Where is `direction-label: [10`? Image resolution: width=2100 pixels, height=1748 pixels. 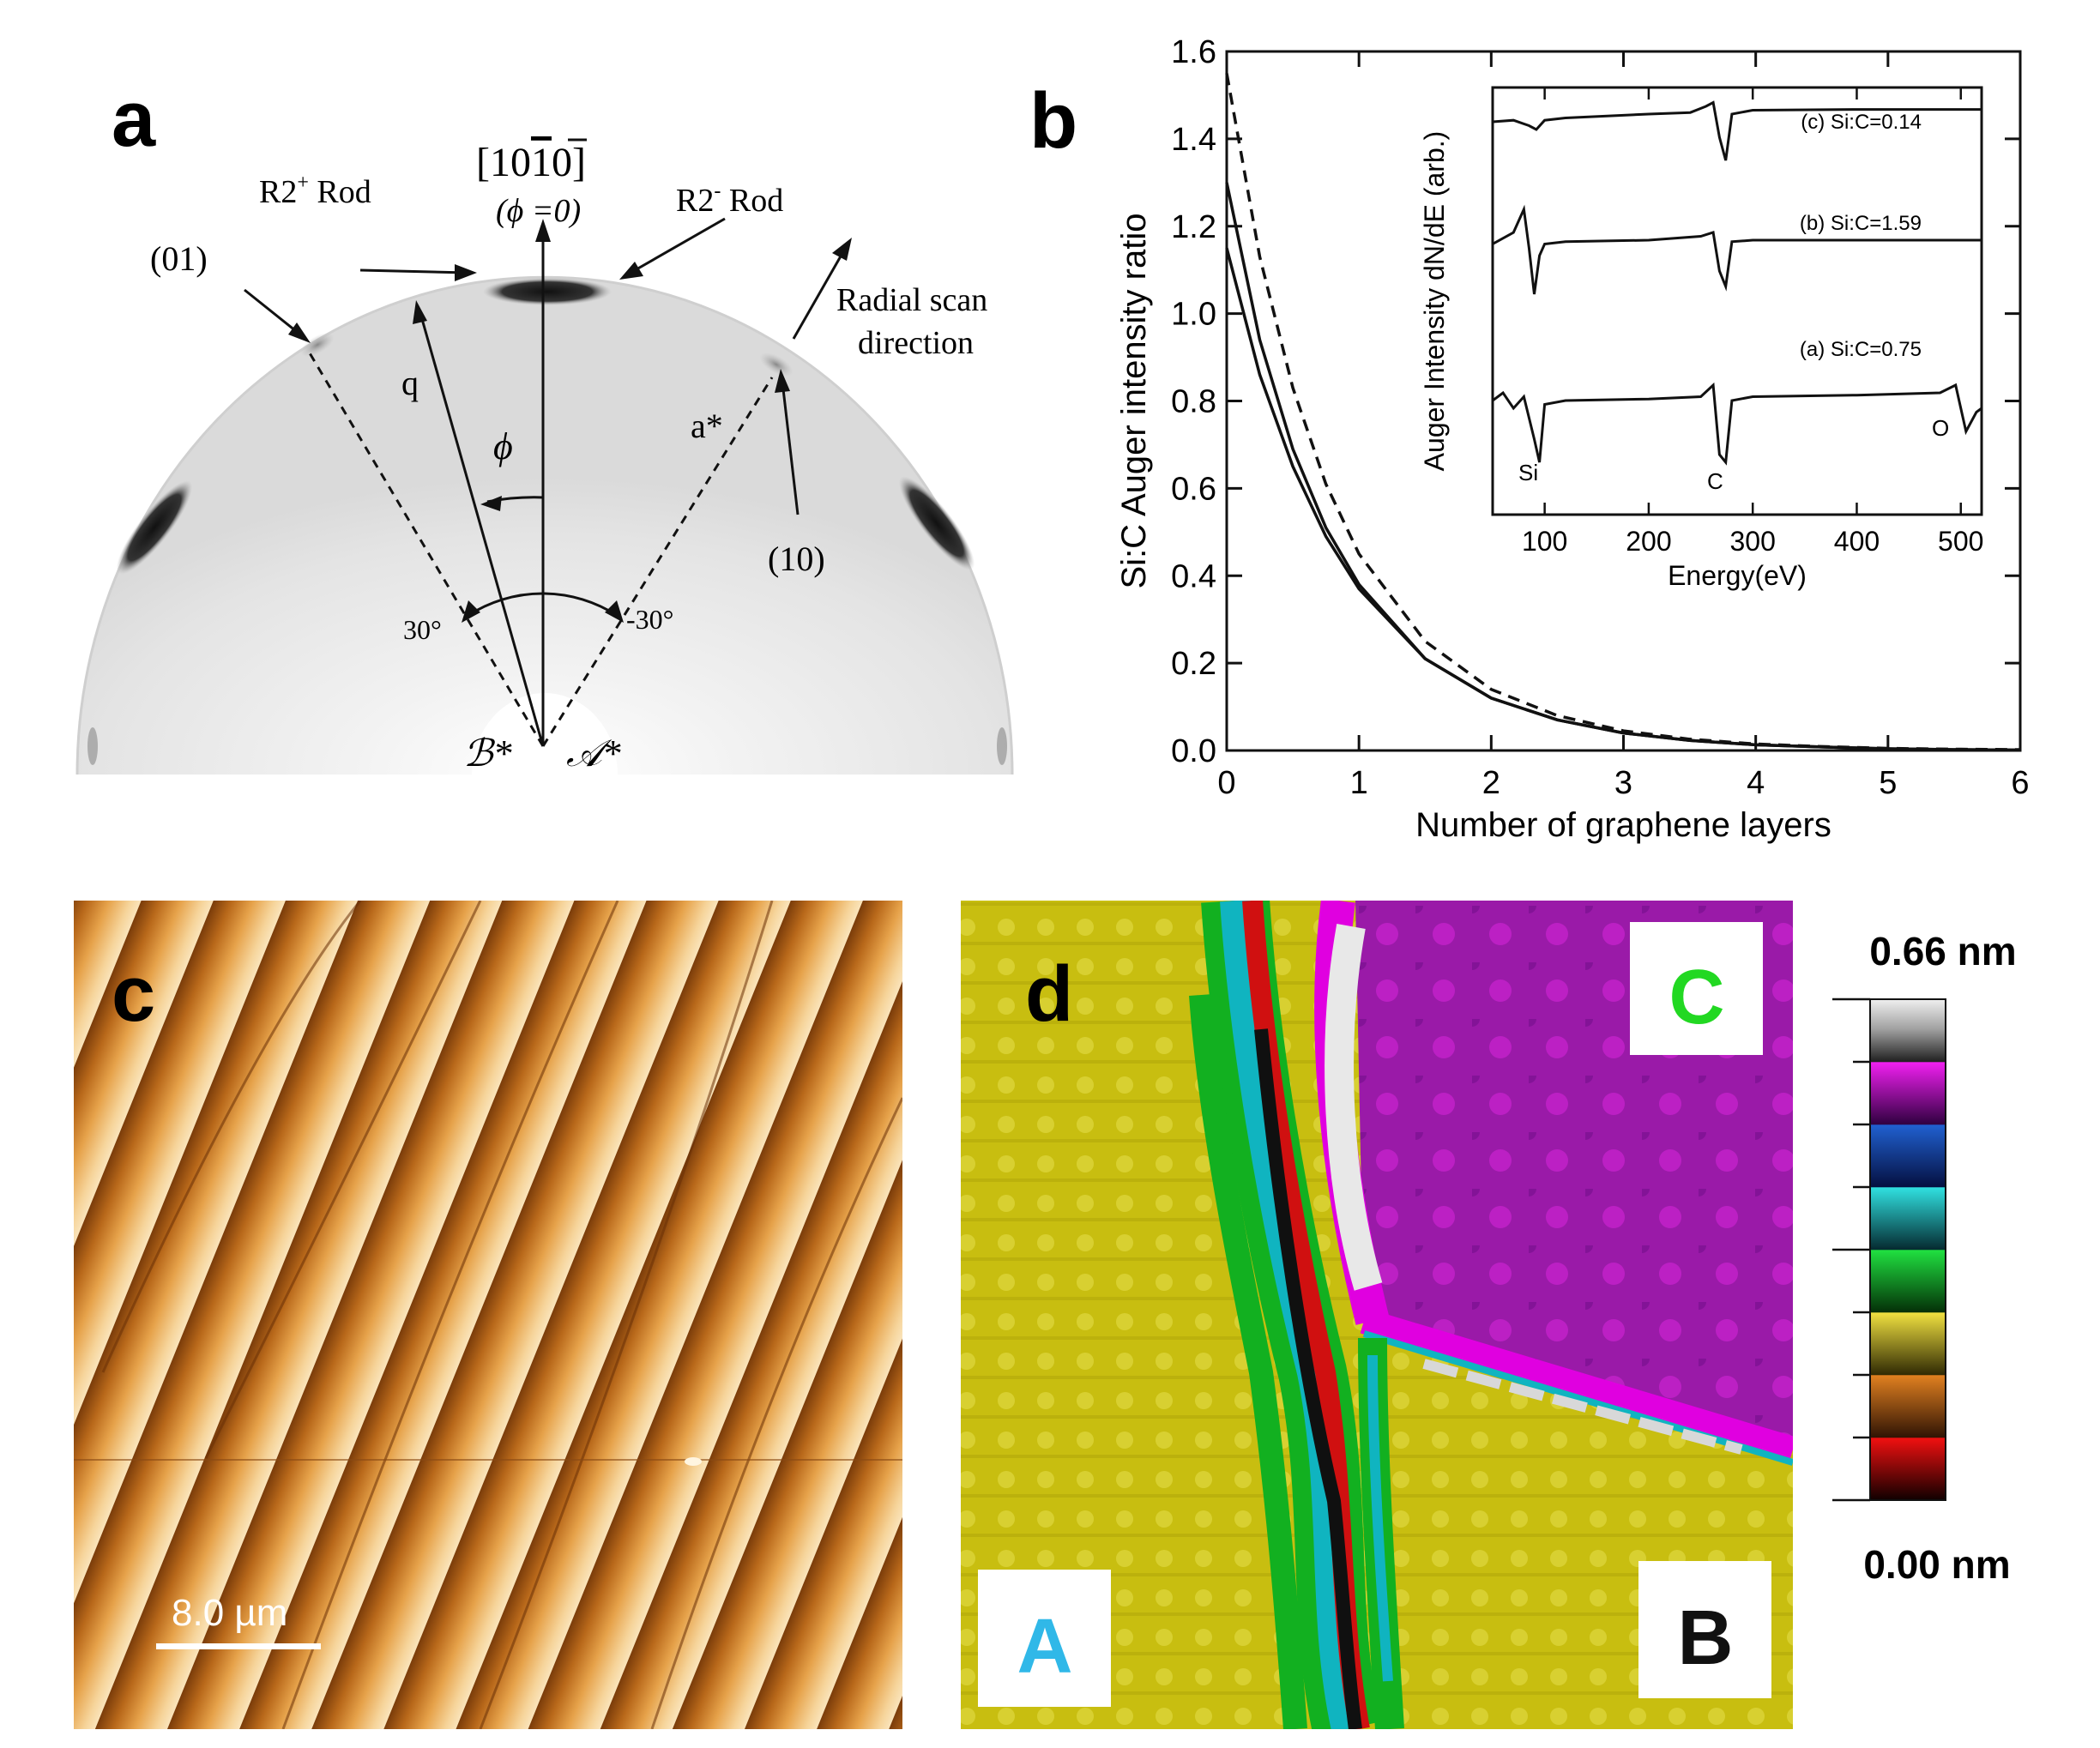
direction-label: [10 is located at coordinates (503, 162).